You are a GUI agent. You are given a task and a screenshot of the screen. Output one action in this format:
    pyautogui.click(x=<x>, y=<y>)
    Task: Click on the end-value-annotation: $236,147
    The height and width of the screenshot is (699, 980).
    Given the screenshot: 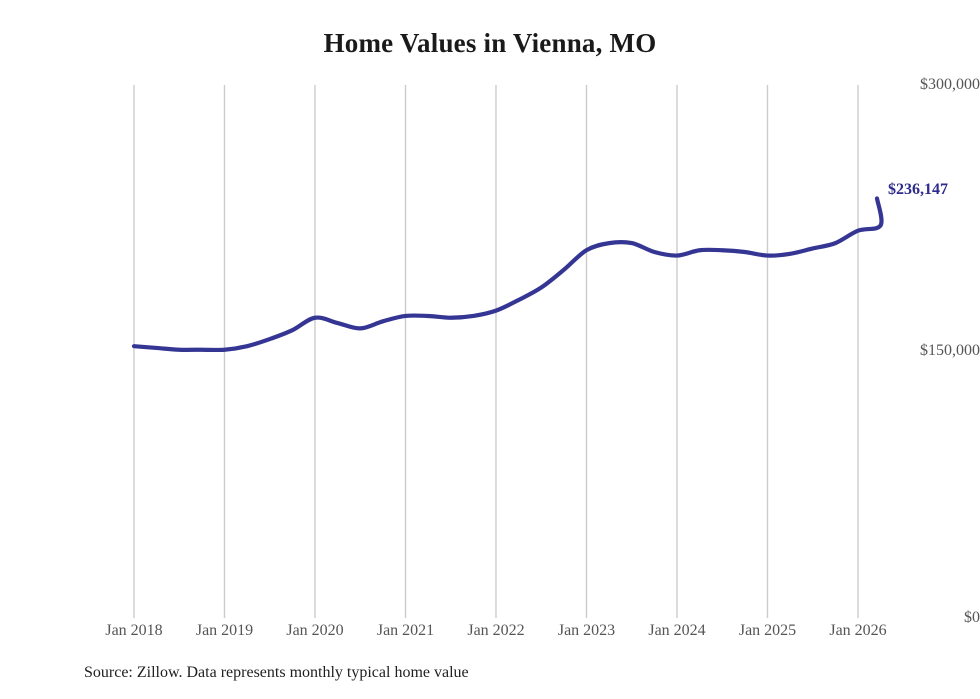 What is the action you would take?
    pyautogui.click(x=918, y=189)
    